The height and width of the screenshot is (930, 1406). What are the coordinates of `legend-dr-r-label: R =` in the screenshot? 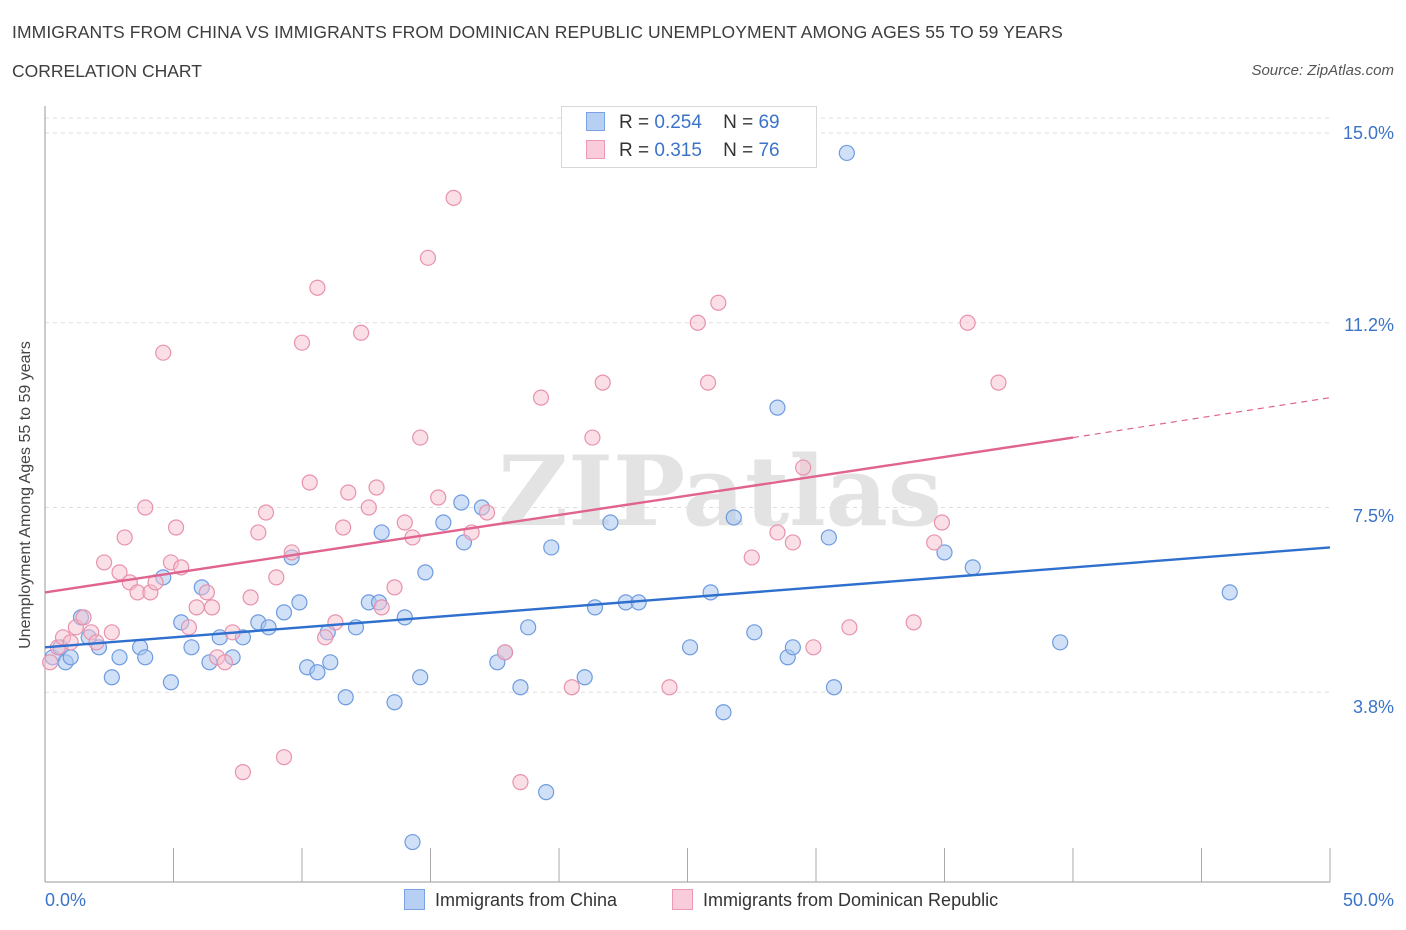 It's located at (634, 150).